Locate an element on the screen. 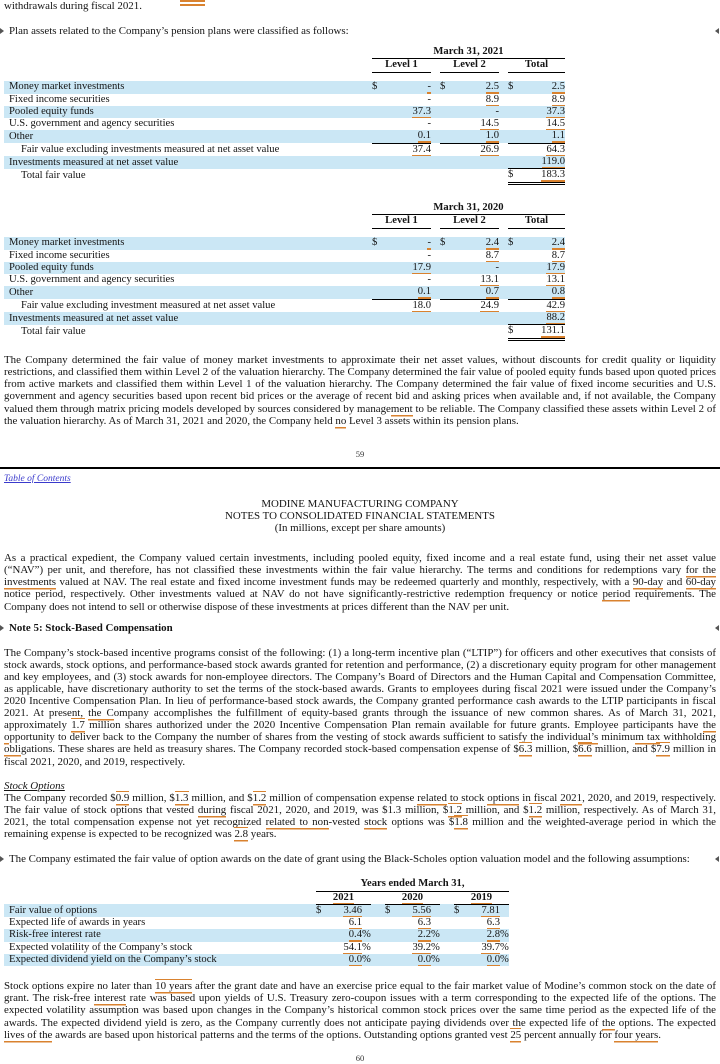 The height and width of the screenshot is (1064, 720). text-segment: m tax is located at coordinates (648, 737).